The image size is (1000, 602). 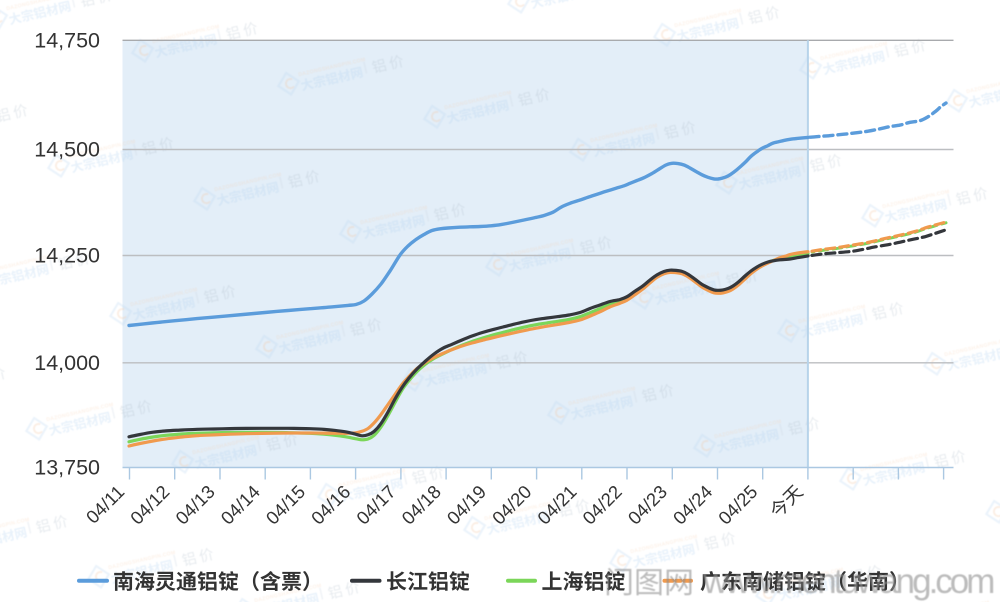 I want to click on svg-text: 14,250, so click(x=67, y=256).